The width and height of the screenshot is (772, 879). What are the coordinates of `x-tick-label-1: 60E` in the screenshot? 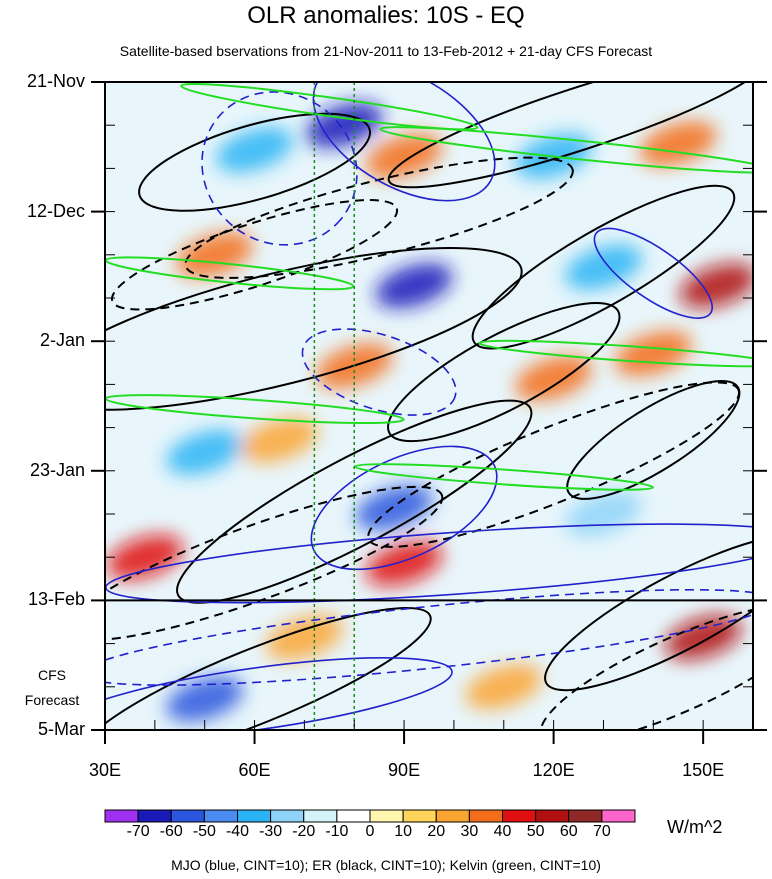 It's located at (254, 770).